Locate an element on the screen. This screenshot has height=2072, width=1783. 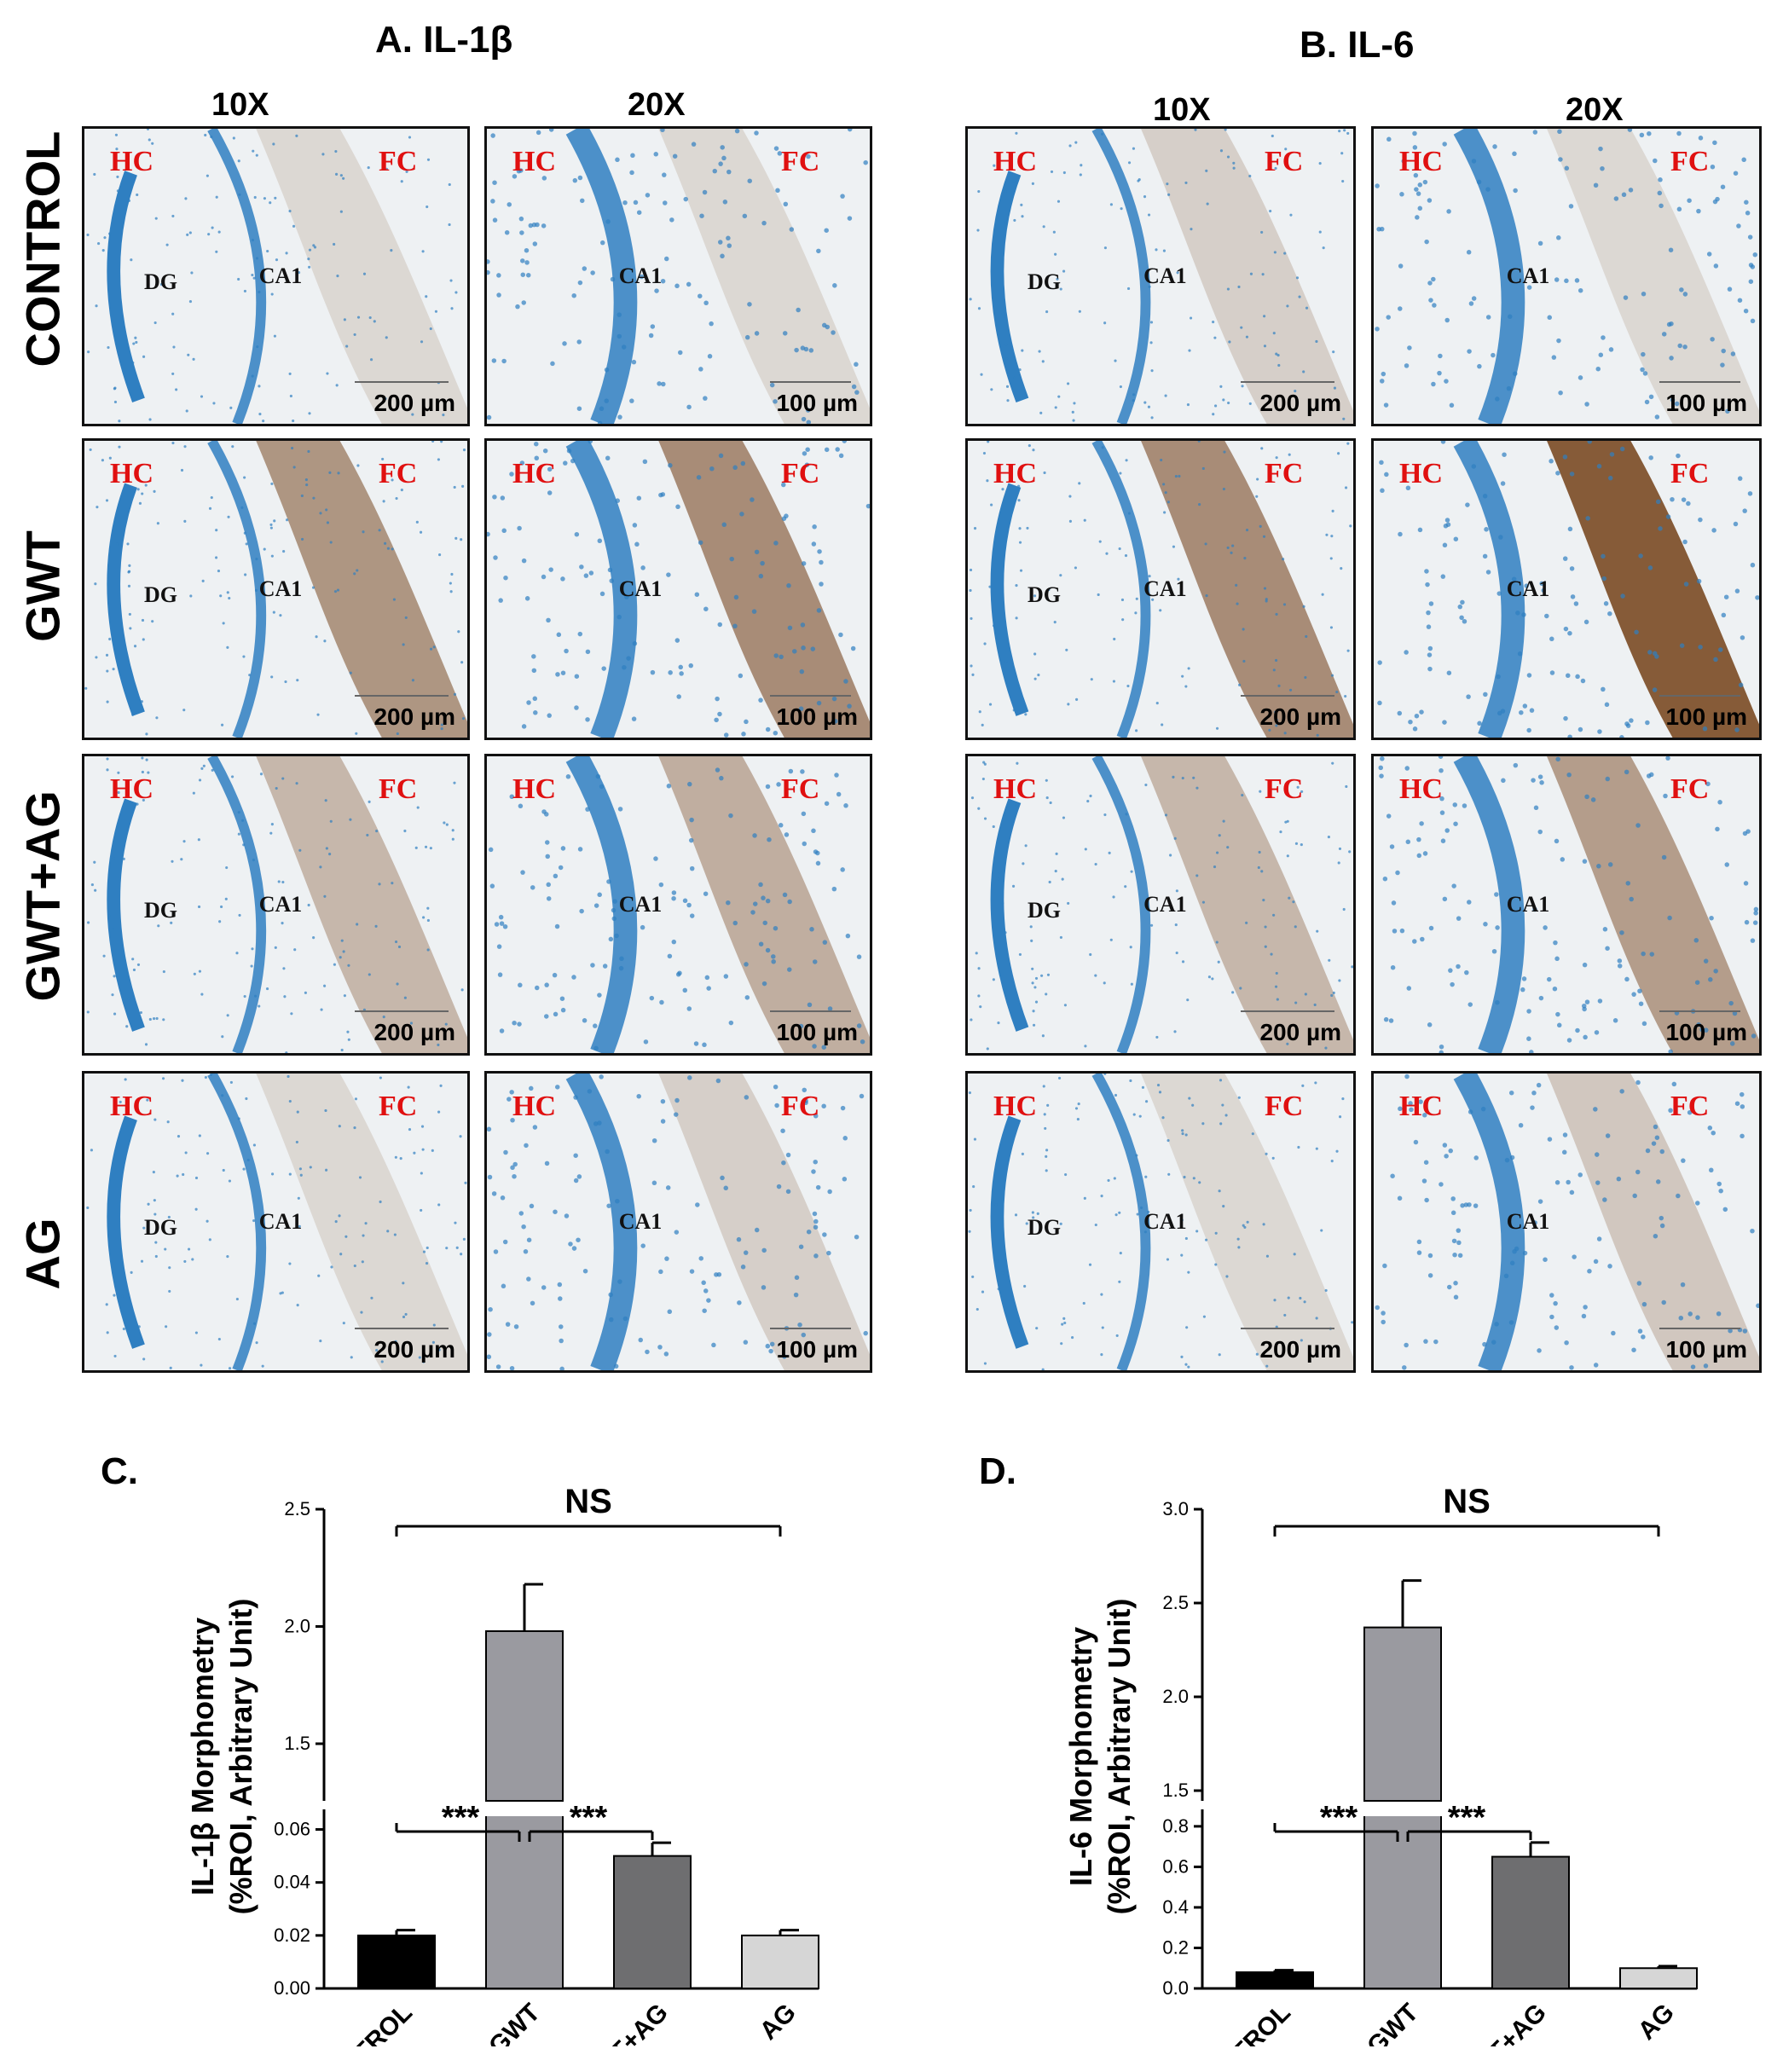
micrograph-gwt-a-10x: HC FC CA1 DG 200 µm is located at coordinates (276, 589).